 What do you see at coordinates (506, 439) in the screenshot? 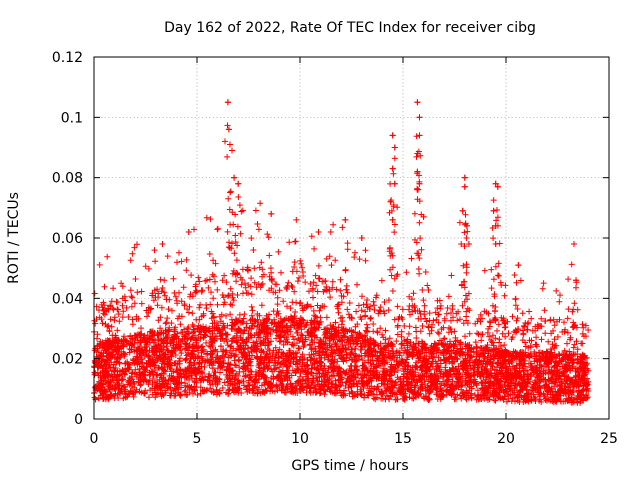
I see `x-tick-label: 20` at bounding box center [506, 439].